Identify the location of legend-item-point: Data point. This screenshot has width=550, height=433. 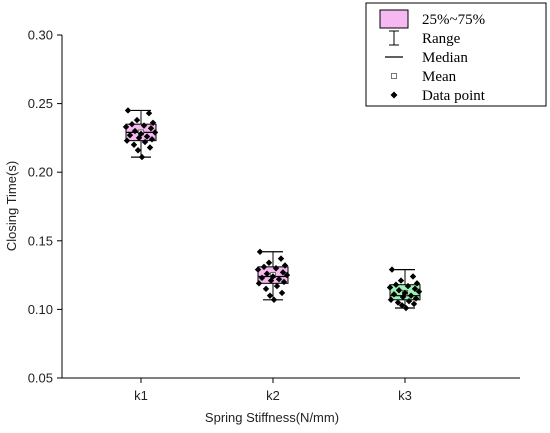
(438, 96).